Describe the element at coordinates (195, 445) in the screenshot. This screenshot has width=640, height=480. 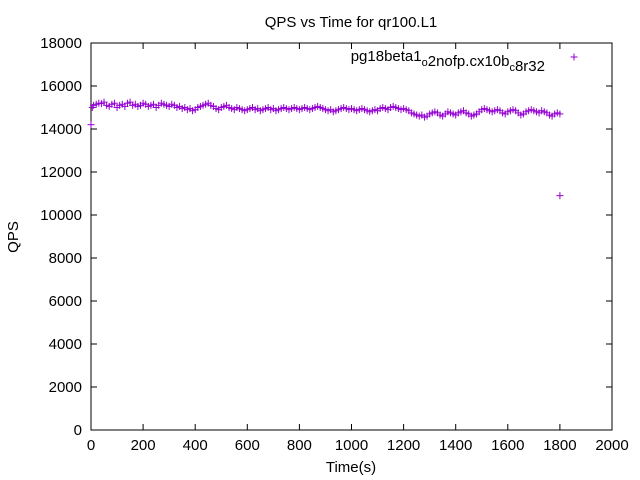
I see `x-tick-label: 400` at that location.